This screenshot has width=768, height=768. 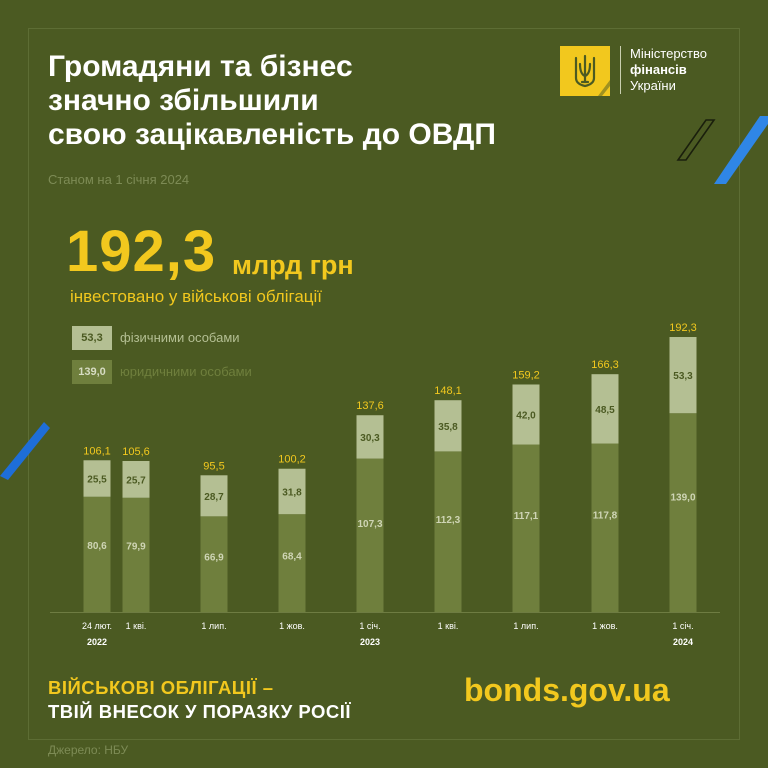 What do you see at coordinates (97, 626) in the screenshot?
I see `x-tick-label: 24 лют.` at bounding box center [97, 626].